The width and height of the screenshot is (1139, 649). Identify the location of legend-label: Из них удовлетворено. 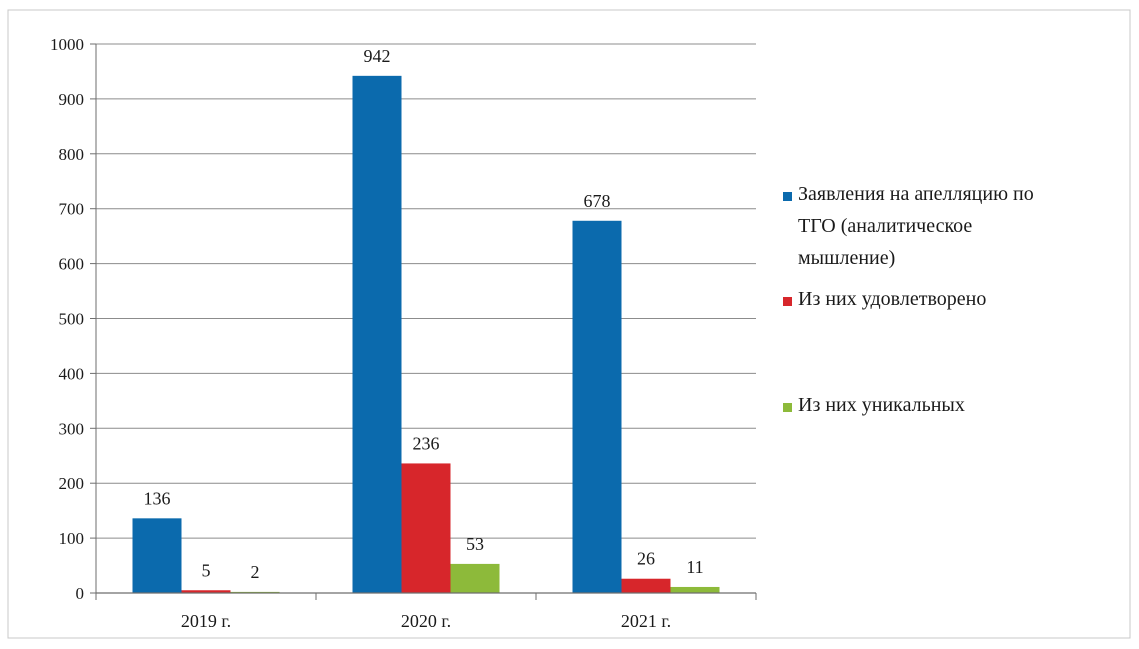
(892, 299).